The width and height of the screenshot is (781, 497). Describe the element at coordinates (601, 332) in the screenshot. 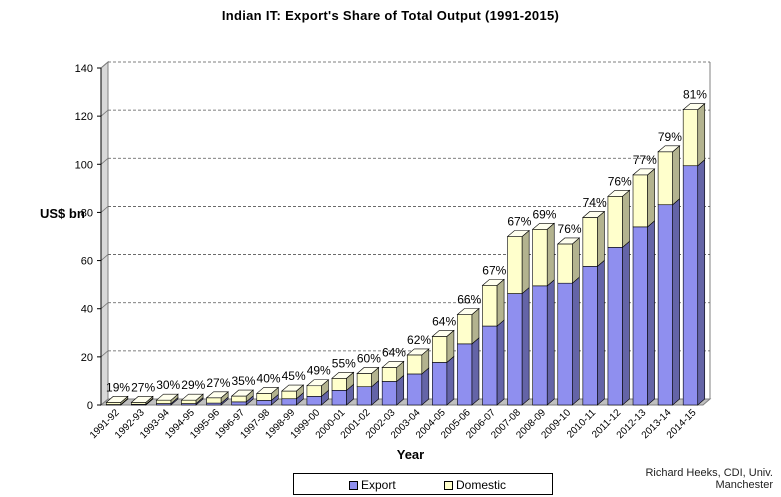

I see `bar-export-2010-11-side` at that location.